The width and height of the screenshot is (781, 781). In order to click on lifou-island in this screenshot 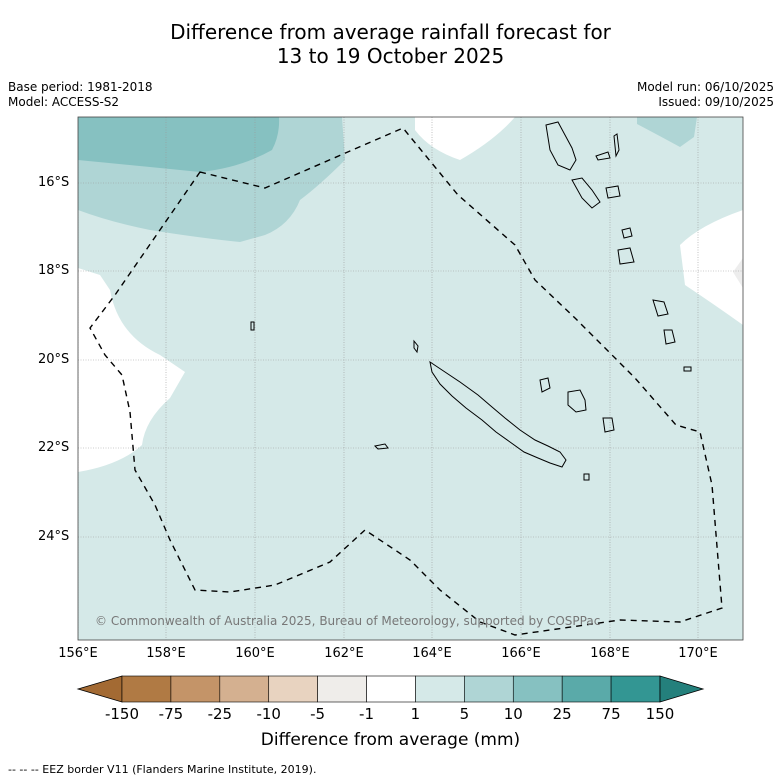, I will do `click(577, 401)`.